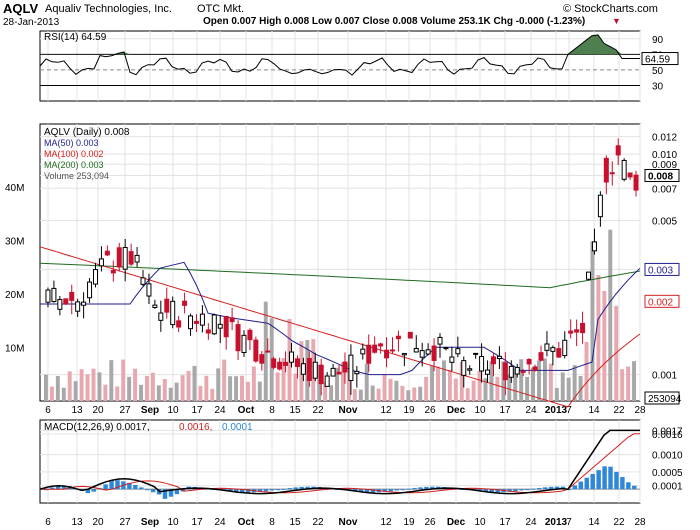 The width and height of the screenshot is (700, 530). Describe the element at coordinates (272, 522) in the screenshot. I see `x-tick-label: 8` at that location.